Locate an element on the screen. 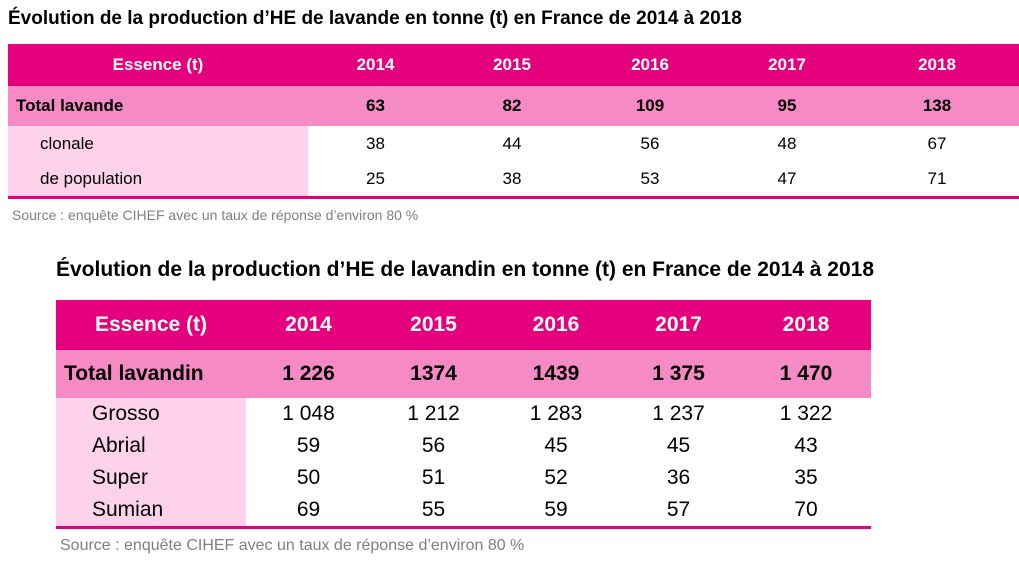  table-cell: 51 is located at coordinates (433, 477).